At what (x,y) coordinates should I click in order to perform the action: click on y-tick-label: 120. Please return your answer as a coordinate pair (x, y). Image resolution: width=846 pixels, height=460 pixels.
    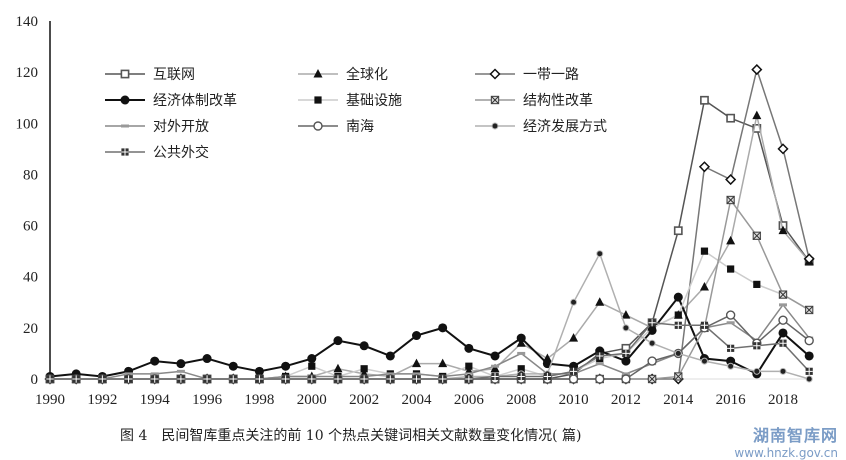
    Looking at the image, I should click on (27, 73).